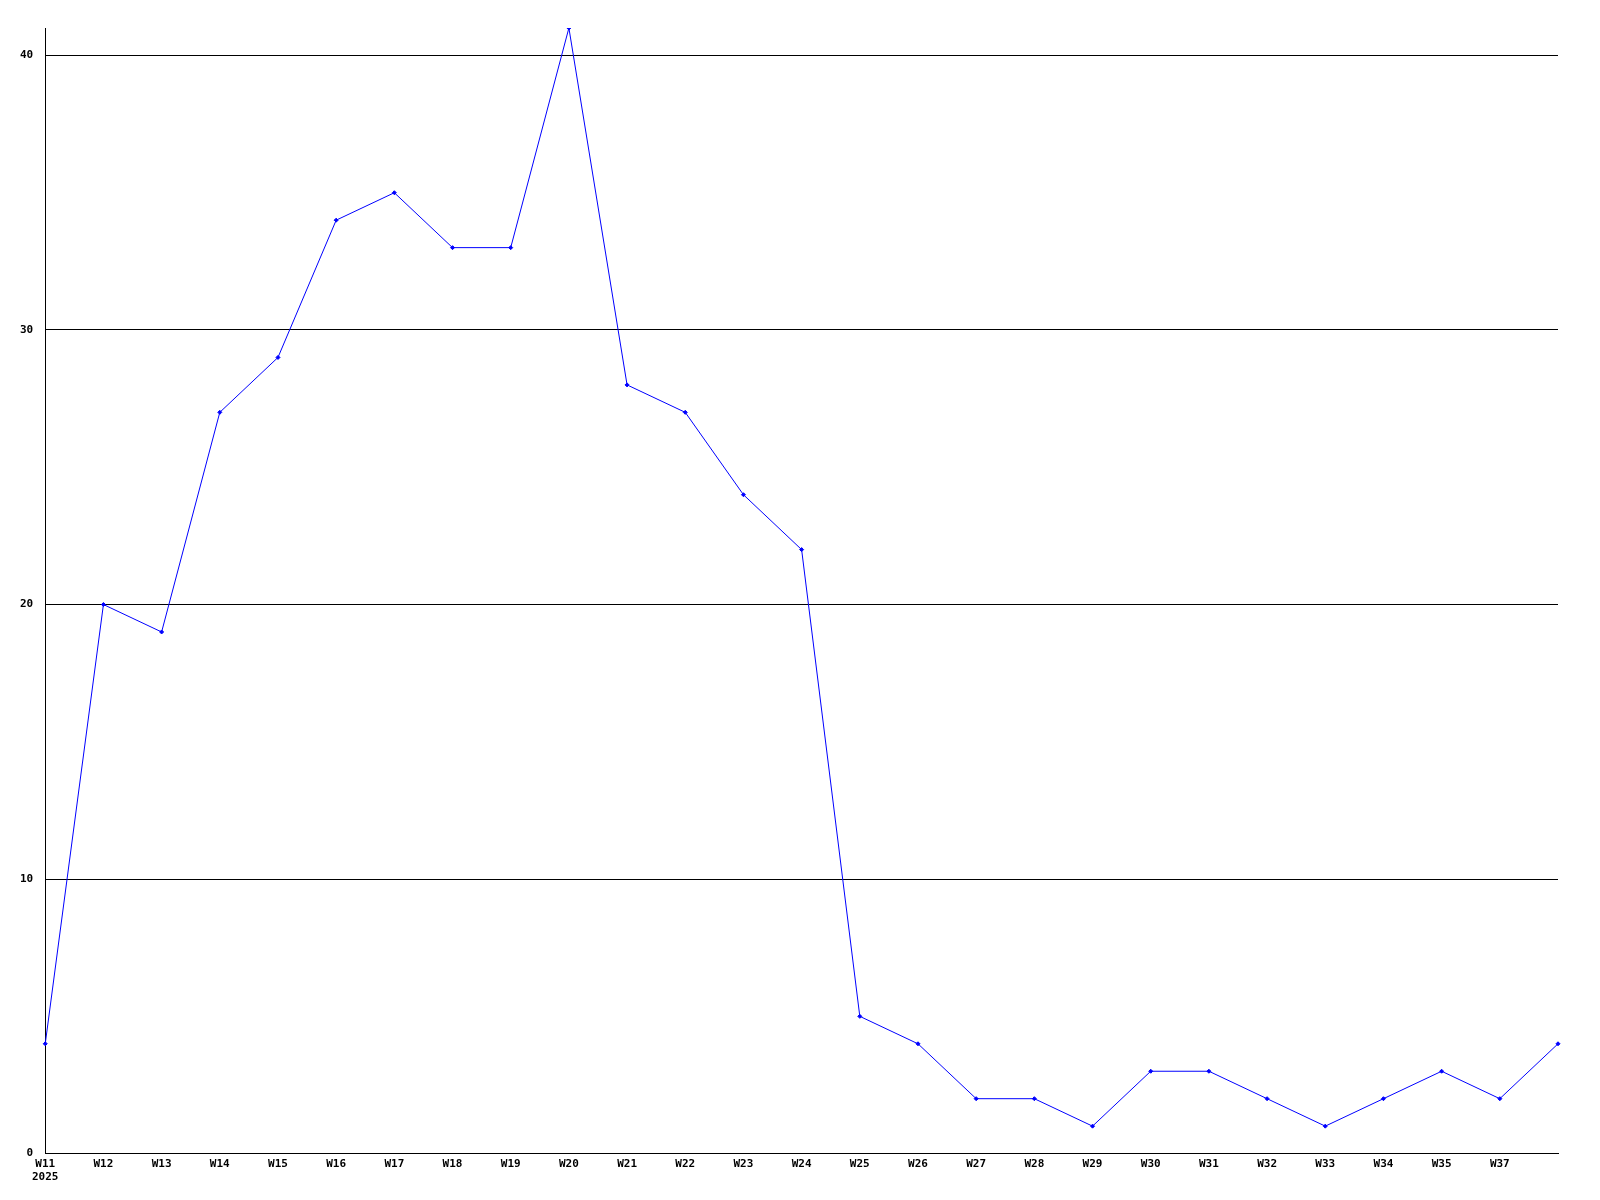 The image size is (1600, 1200). What do you see at coordinates (801, 1164) in the screenshot?
I see `x-tick-label: W24` at bounding box center [801, 1164].